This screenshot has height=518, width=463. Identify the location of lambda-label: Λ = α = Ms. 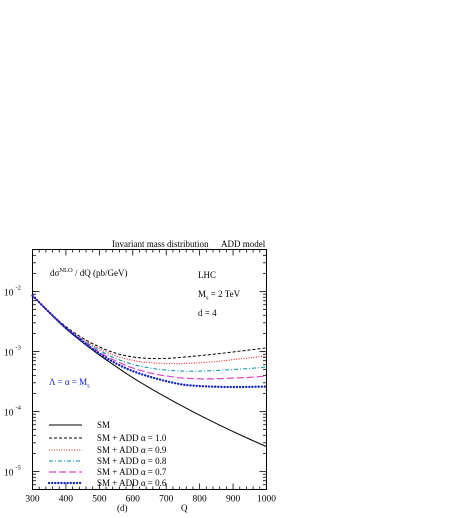
(69, 383).